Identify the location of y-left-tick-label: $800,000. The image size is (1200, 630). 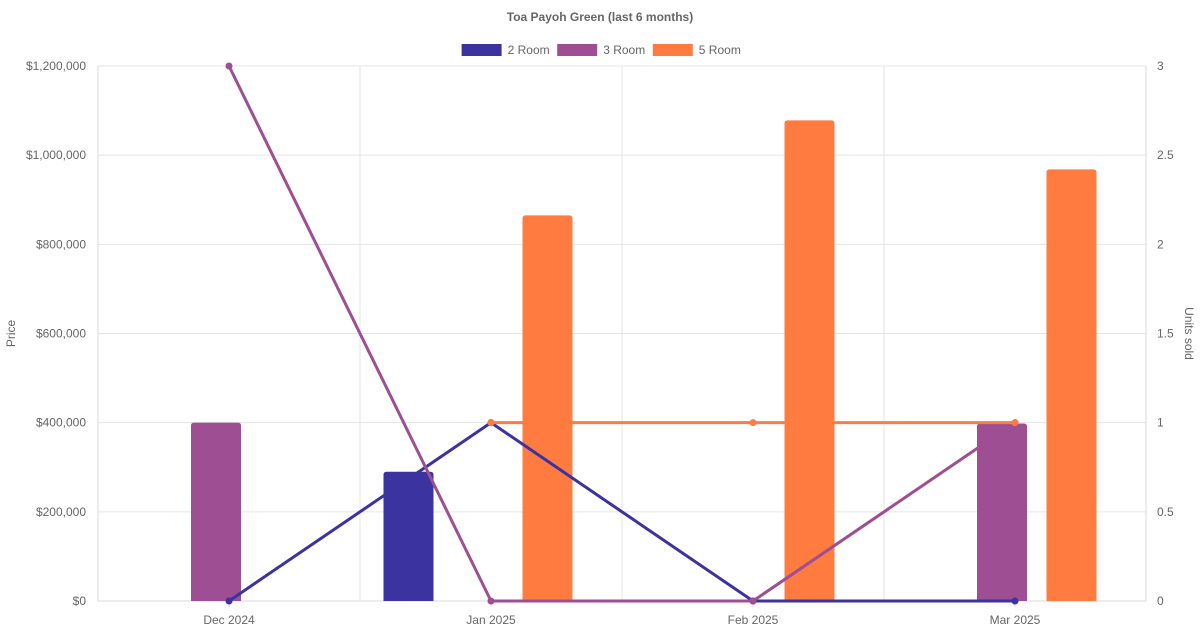
(61, 244).